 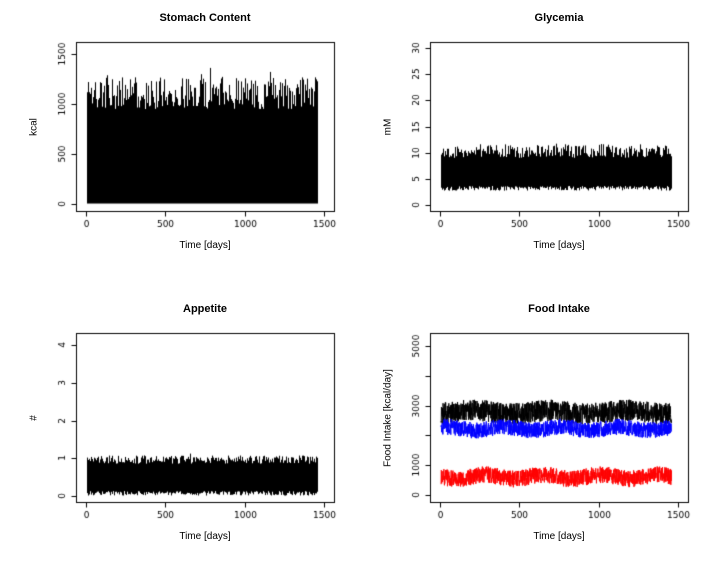 What do you see at coordinates (388, 418) in the screenshot?
I see `y-axis-label-food-intake: Food Intake [kcal/day]` at bounding box center [388, 418].